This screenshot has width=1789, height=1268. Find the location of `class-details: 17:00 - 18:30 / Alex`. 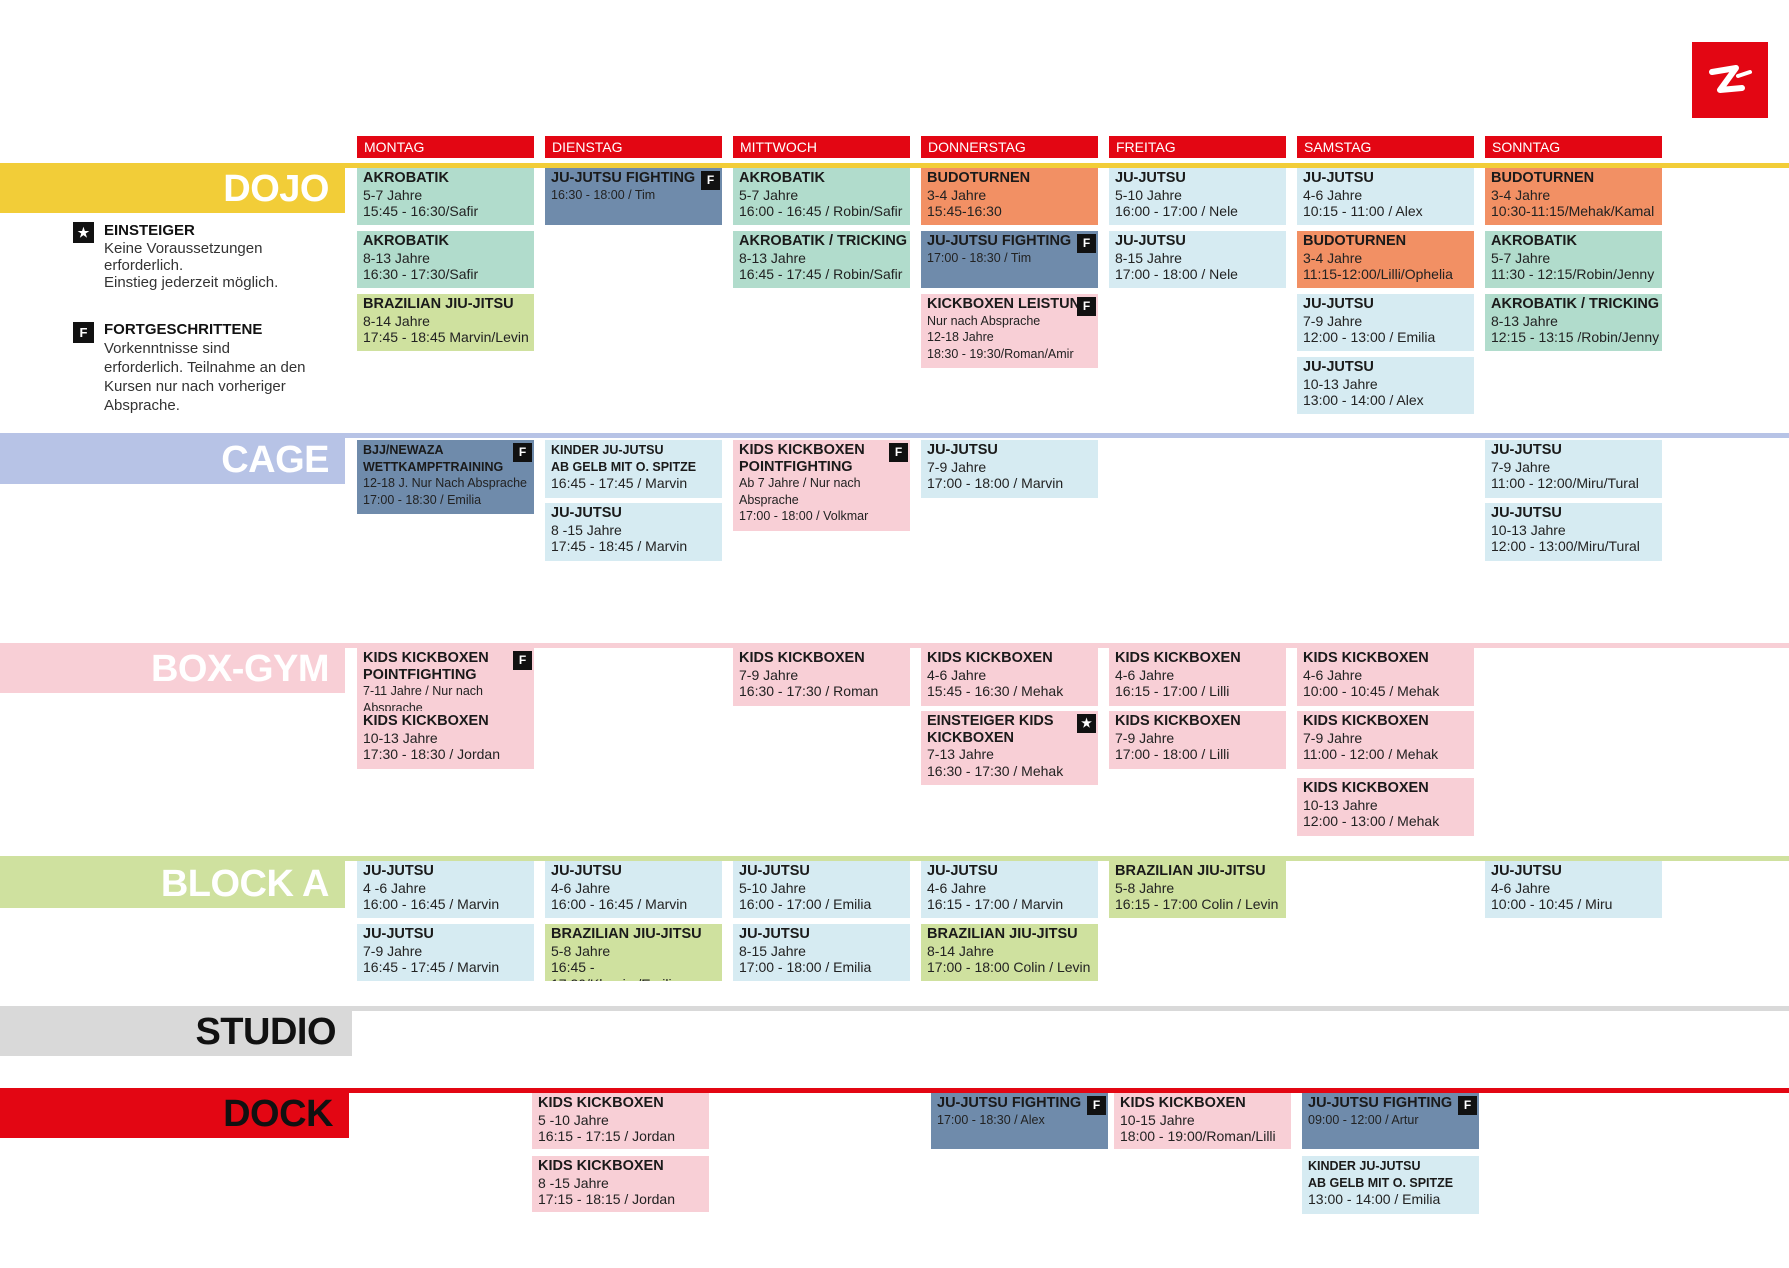

class-details: 17:00 - 18:30 / Alex is located at coordinates (991, 1119).